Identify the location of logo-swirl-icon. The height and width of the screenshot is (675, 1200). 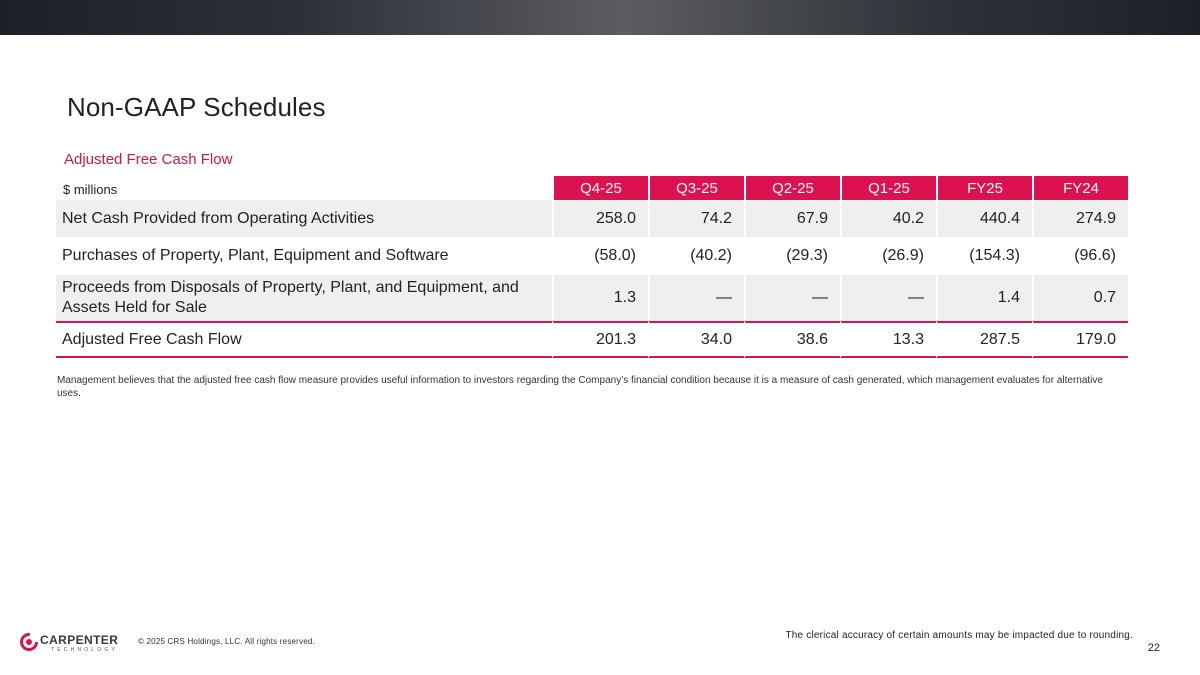
(29, 642).